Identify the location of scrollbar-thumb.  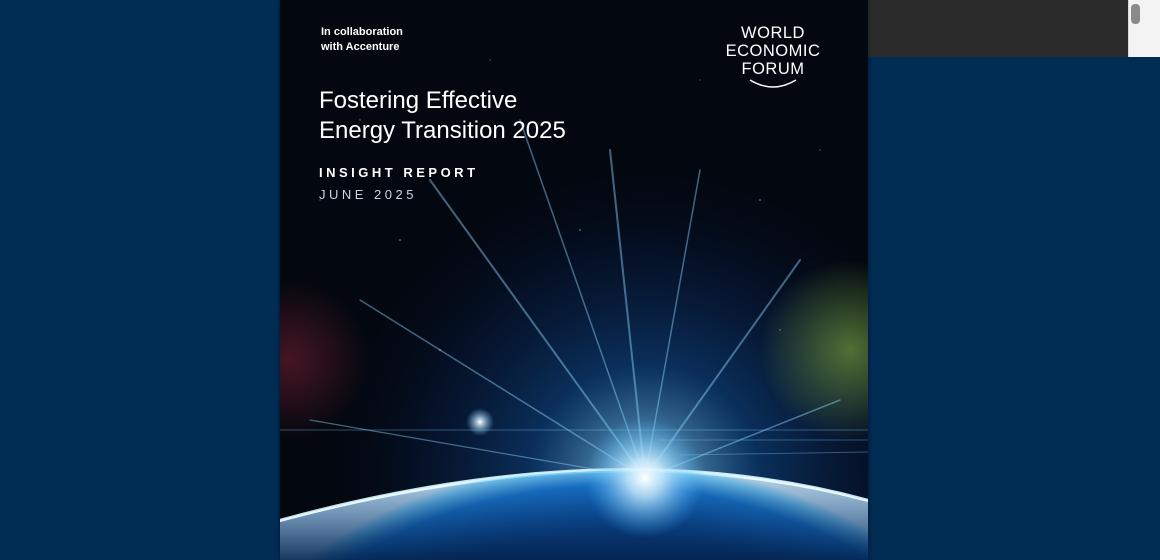
(1135, 14).